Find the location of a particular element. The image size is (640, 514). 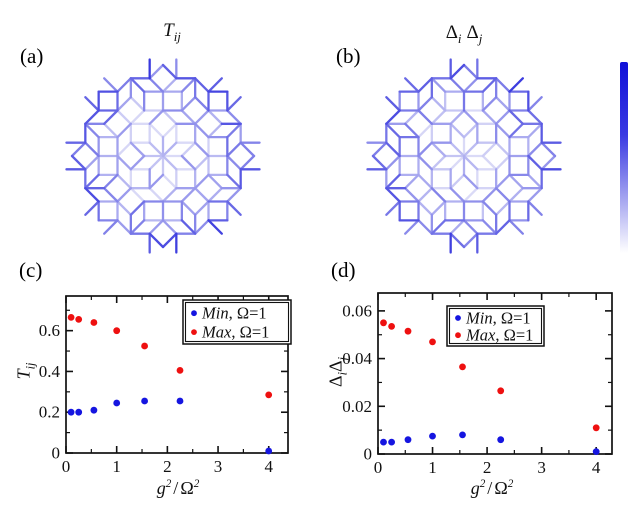

x-tick-label: 2 is located at coordinates (167, 466).